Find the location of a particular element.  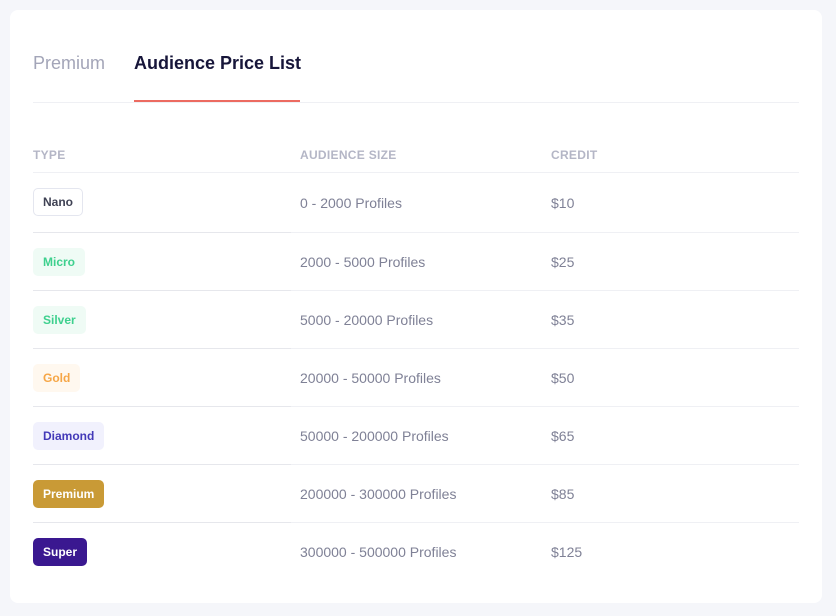

type-badge-diamond: Diamond is located at coordinates (69, 436).